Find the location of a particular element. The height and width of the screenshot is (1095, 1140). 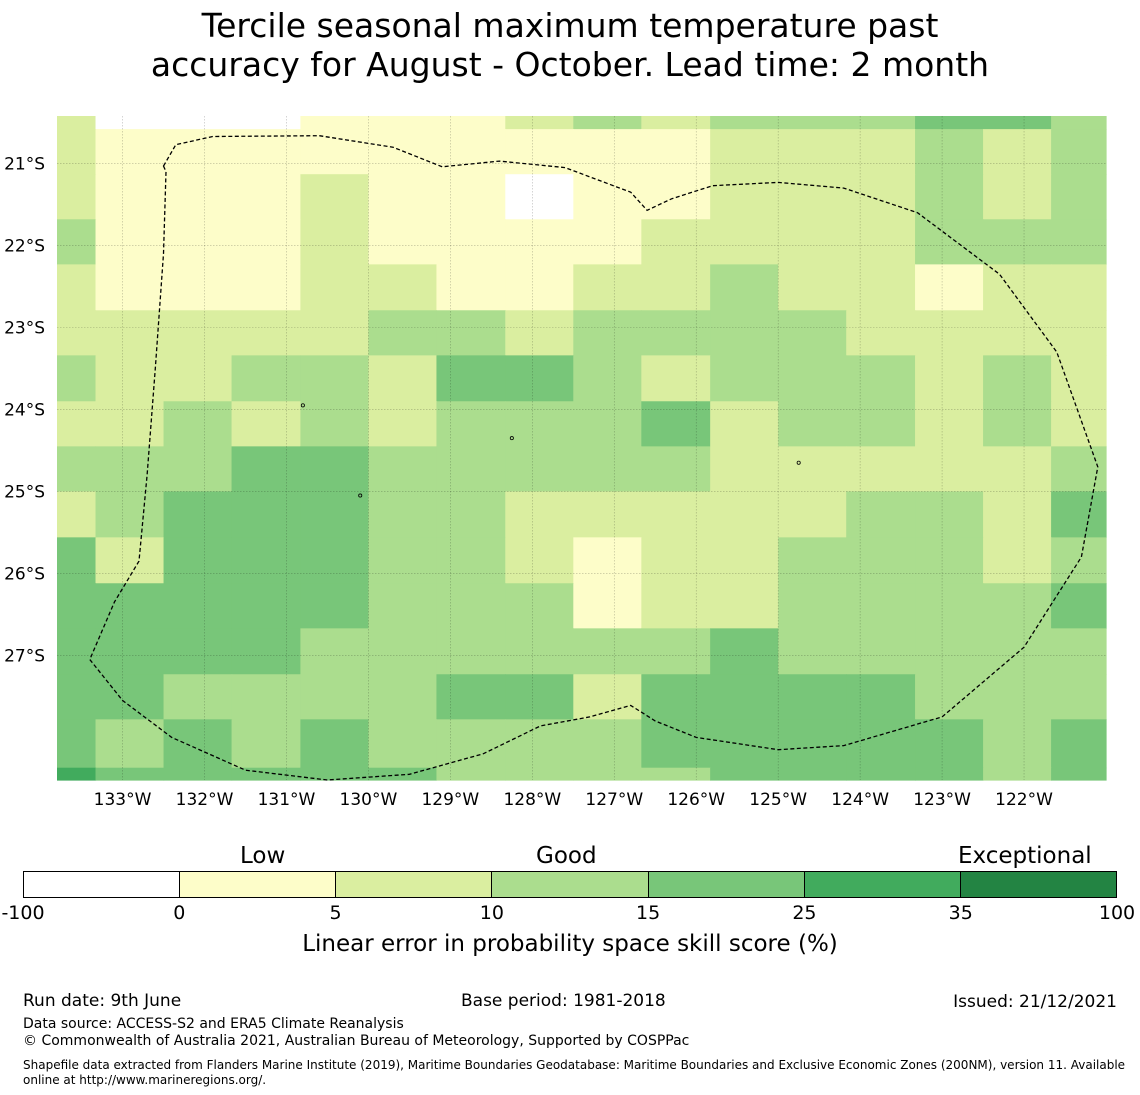

x-tick-label: 128°W is located at coordinates (532, 800).